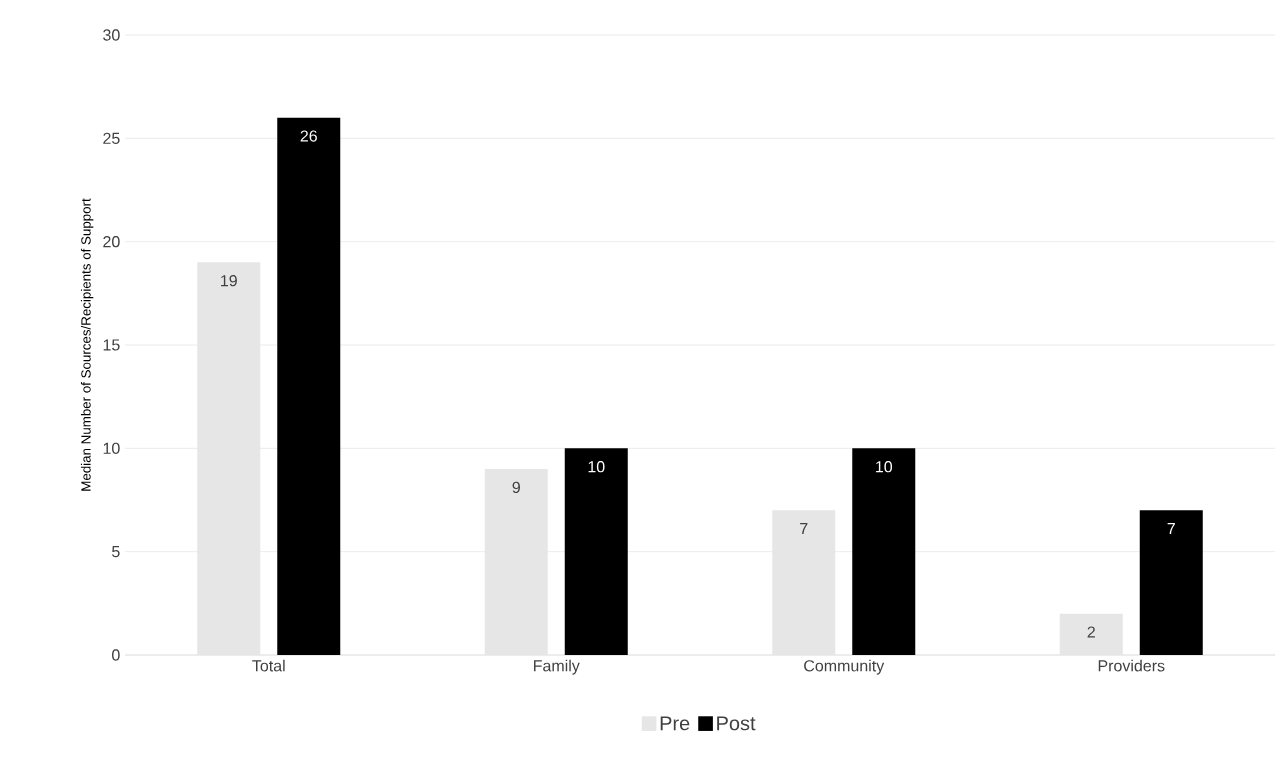  Describe the element at coordinates (308, 136) in the screenshot. I see `data-label: 26` at that location.